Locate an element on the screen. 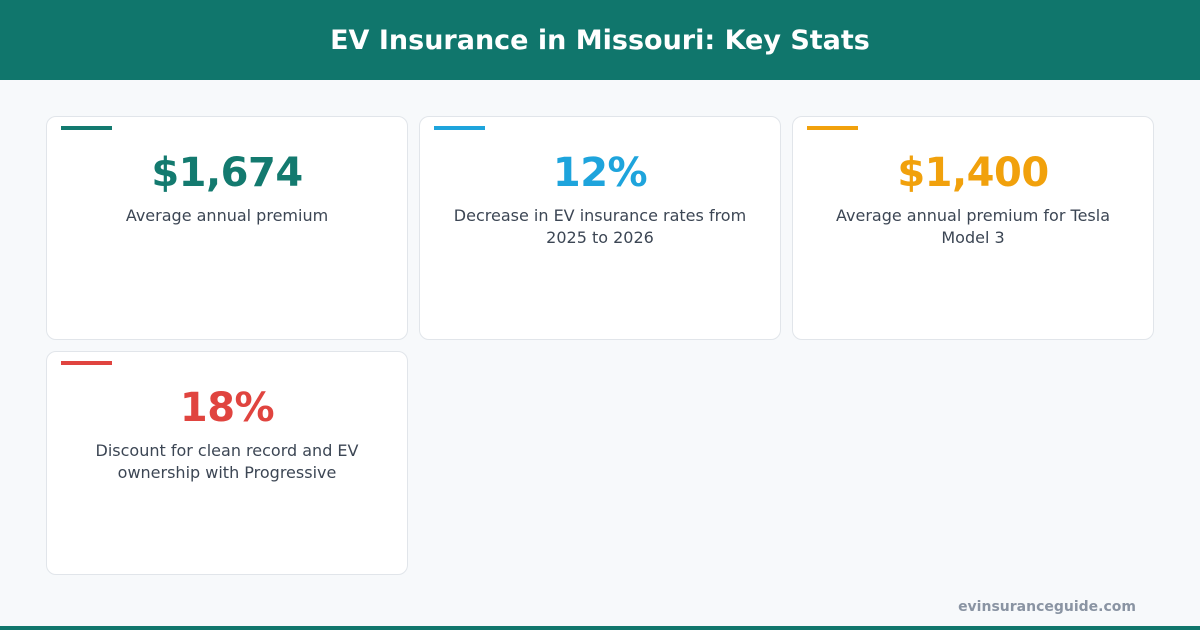 The width and height of the screenshot is (1200, 630). stat-value: $1,400 is located at coordinates (973, 173).